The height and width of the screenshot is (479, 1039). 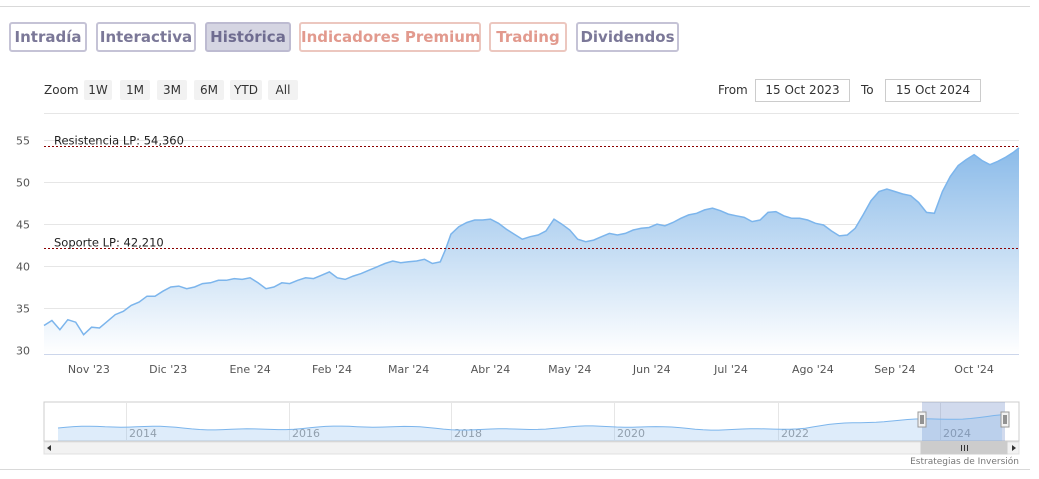 What do you see at coordinates (795, 433) in the screenshot?
I see `navigator-tick-label: 2022` at bounding box center [795, 433].